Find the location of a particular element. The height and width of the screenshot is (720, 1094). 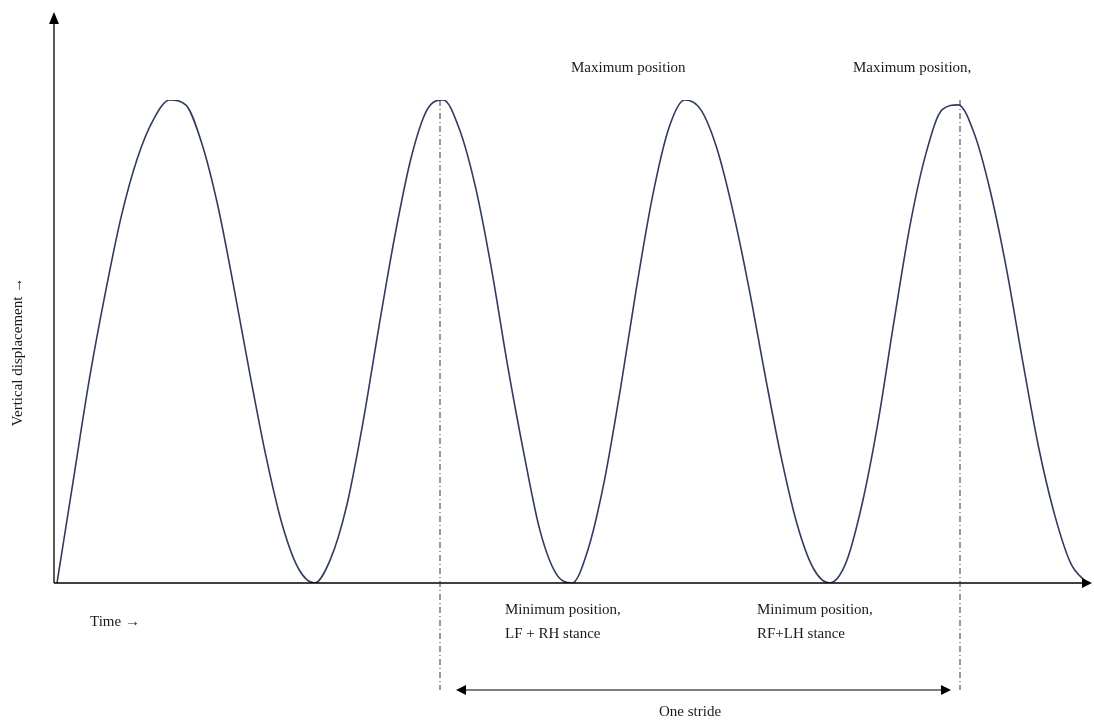

text: Minimum position, RF+LH stance is located at coordinates (815, 620).